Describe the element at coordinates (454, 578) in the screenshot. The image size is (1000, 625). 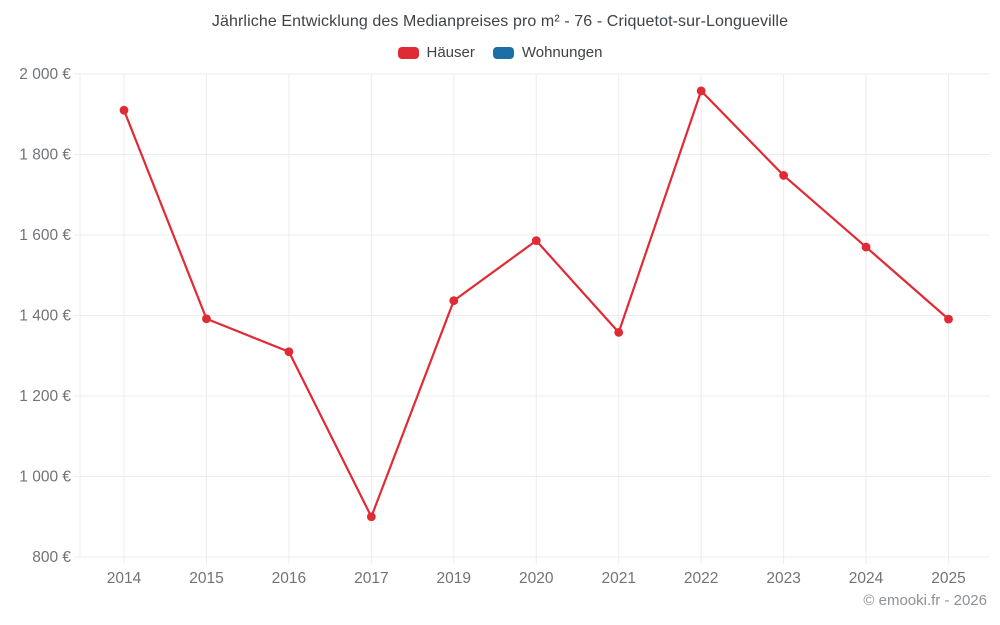
I see `x-axis-tick-label: 2019` at that location.